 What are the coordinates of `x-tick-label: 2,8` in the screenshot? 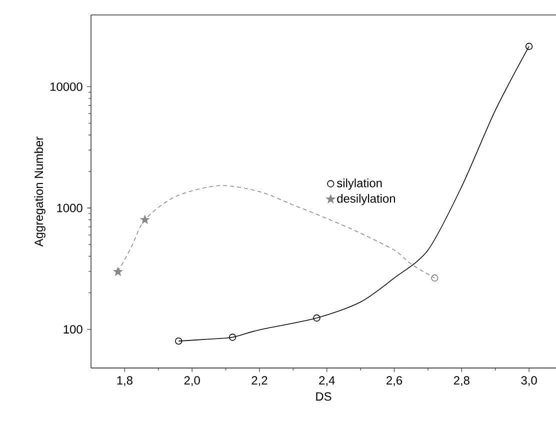 It's located at (462, 381).